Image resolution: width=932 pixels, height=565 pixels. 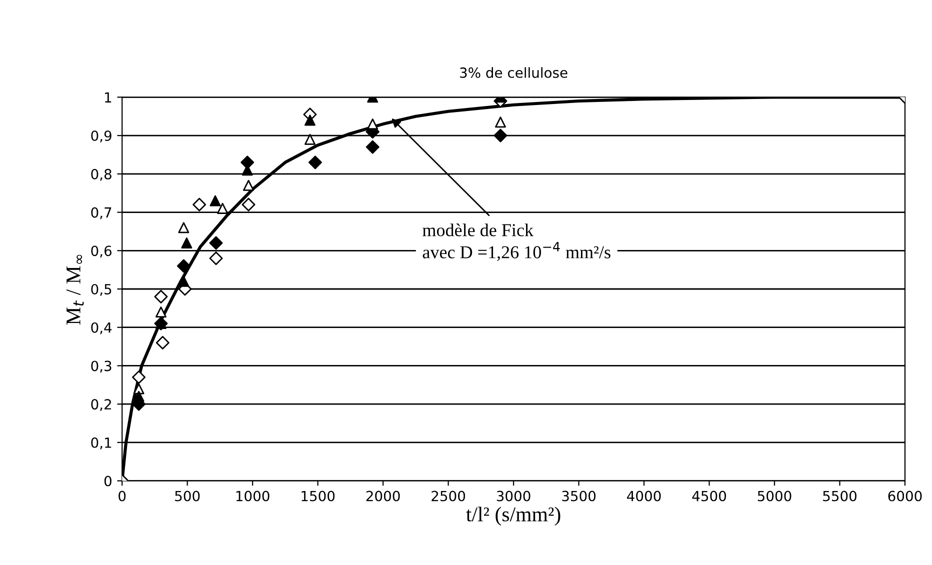 I want to click on x-tick-label: 3500, so click(x=579, y=496).